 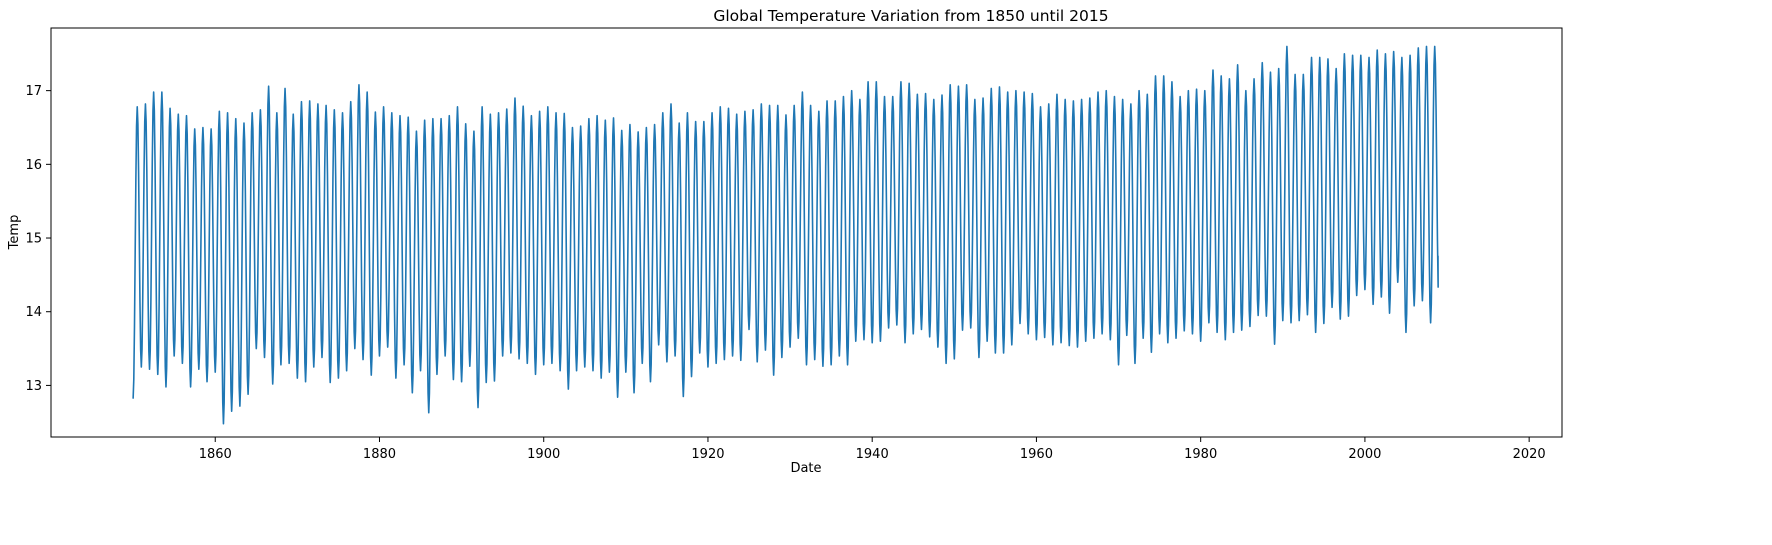 I want to click on y-tick-label: 16, so click(x=33, y=165).